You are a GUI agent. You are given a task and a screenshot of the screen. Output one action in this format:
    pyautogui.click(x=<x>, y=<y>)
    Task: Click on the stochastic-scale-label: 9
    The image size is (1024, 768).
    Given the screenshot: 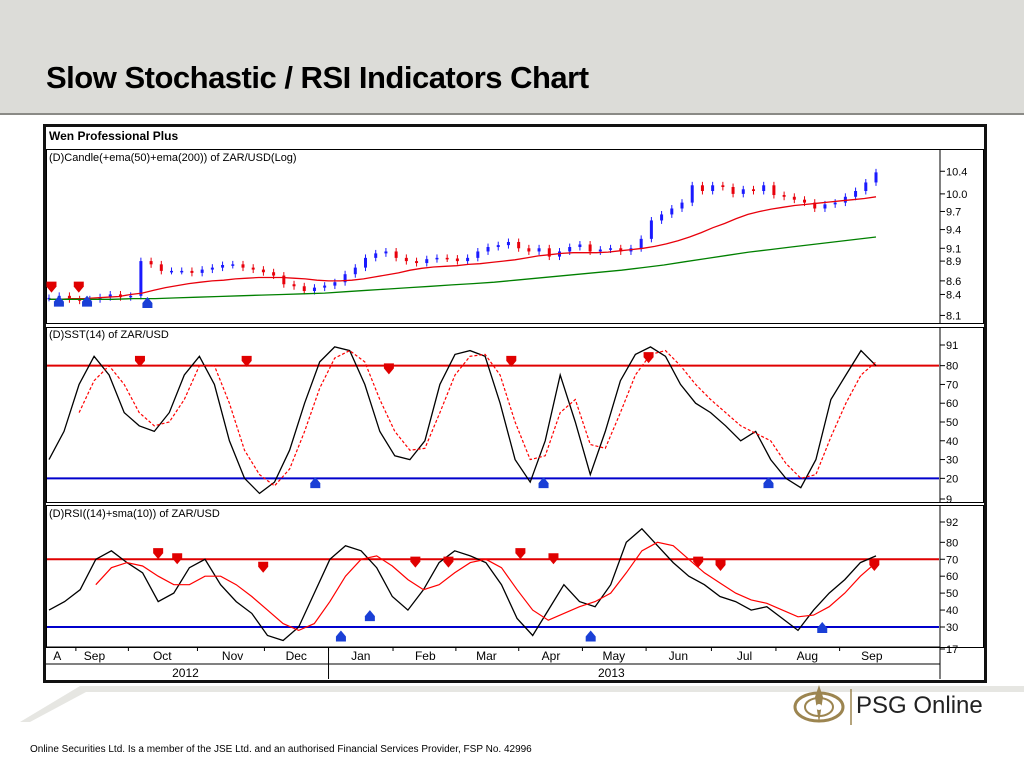 What is the action you would take?
    pyautogui.click(x=949, y=500)
    